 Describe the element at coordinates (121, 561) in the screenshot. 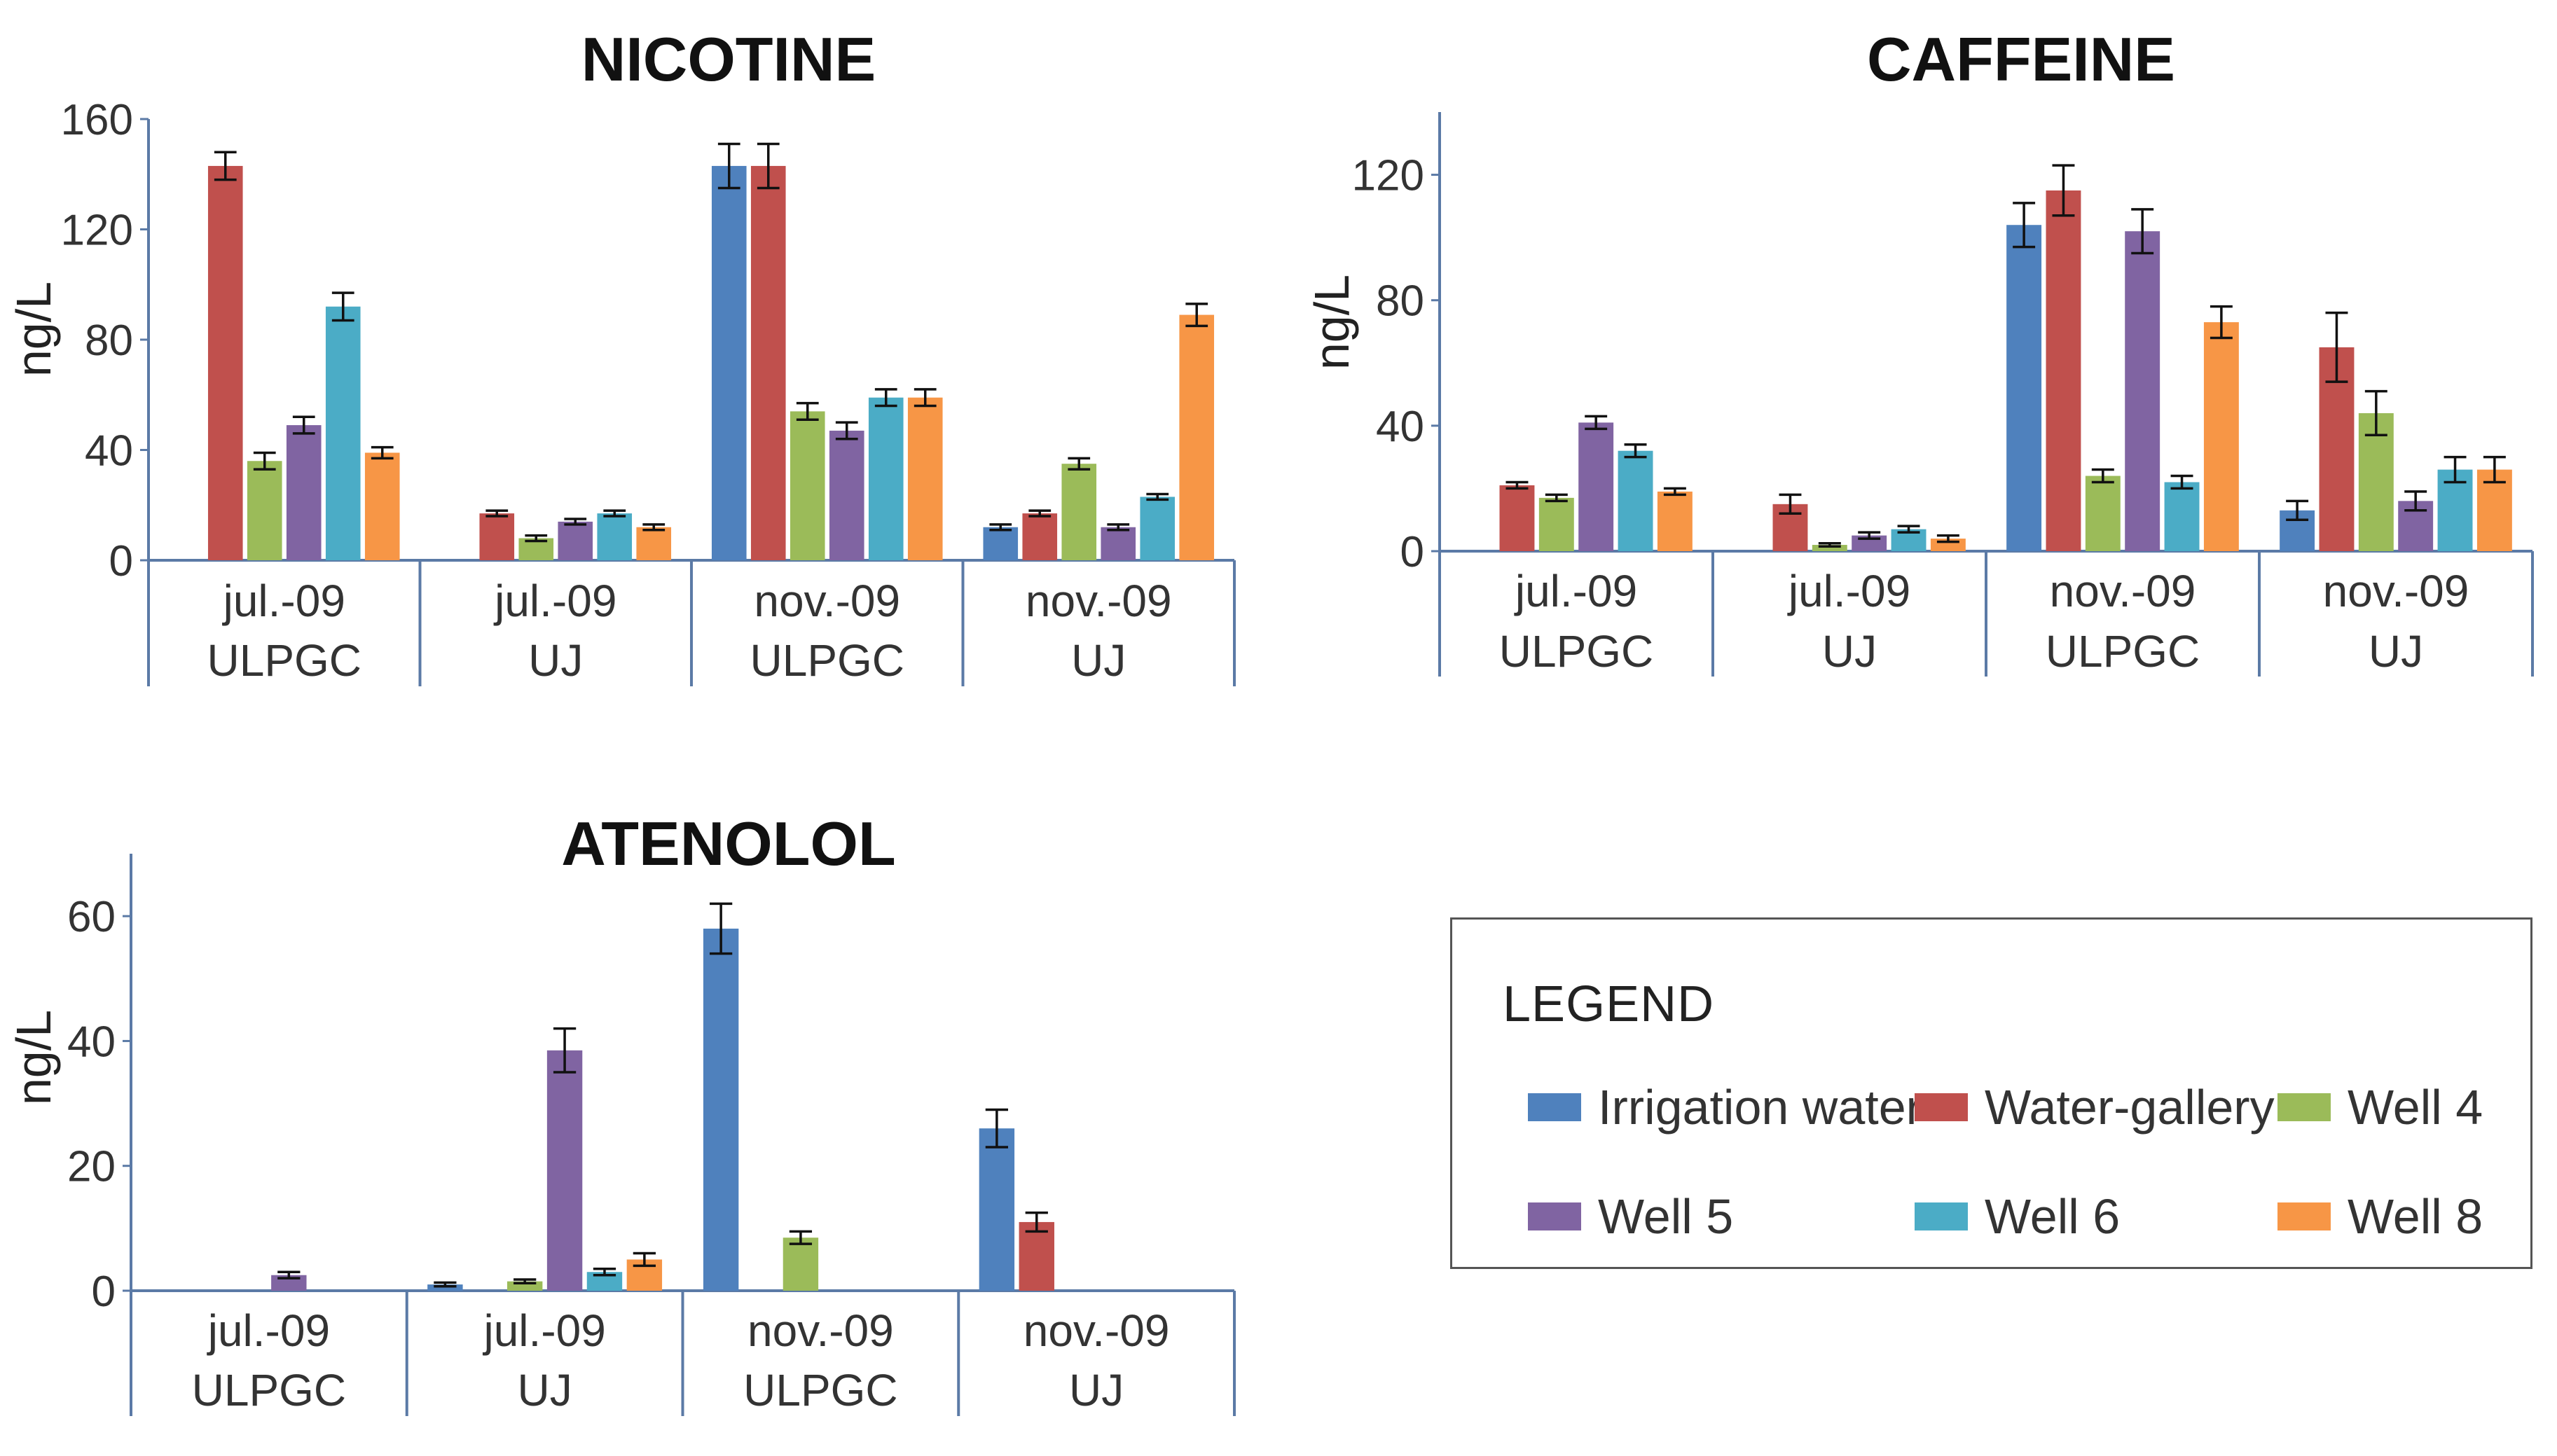

I see `nicotine-y-tick-label: 0` at that location.